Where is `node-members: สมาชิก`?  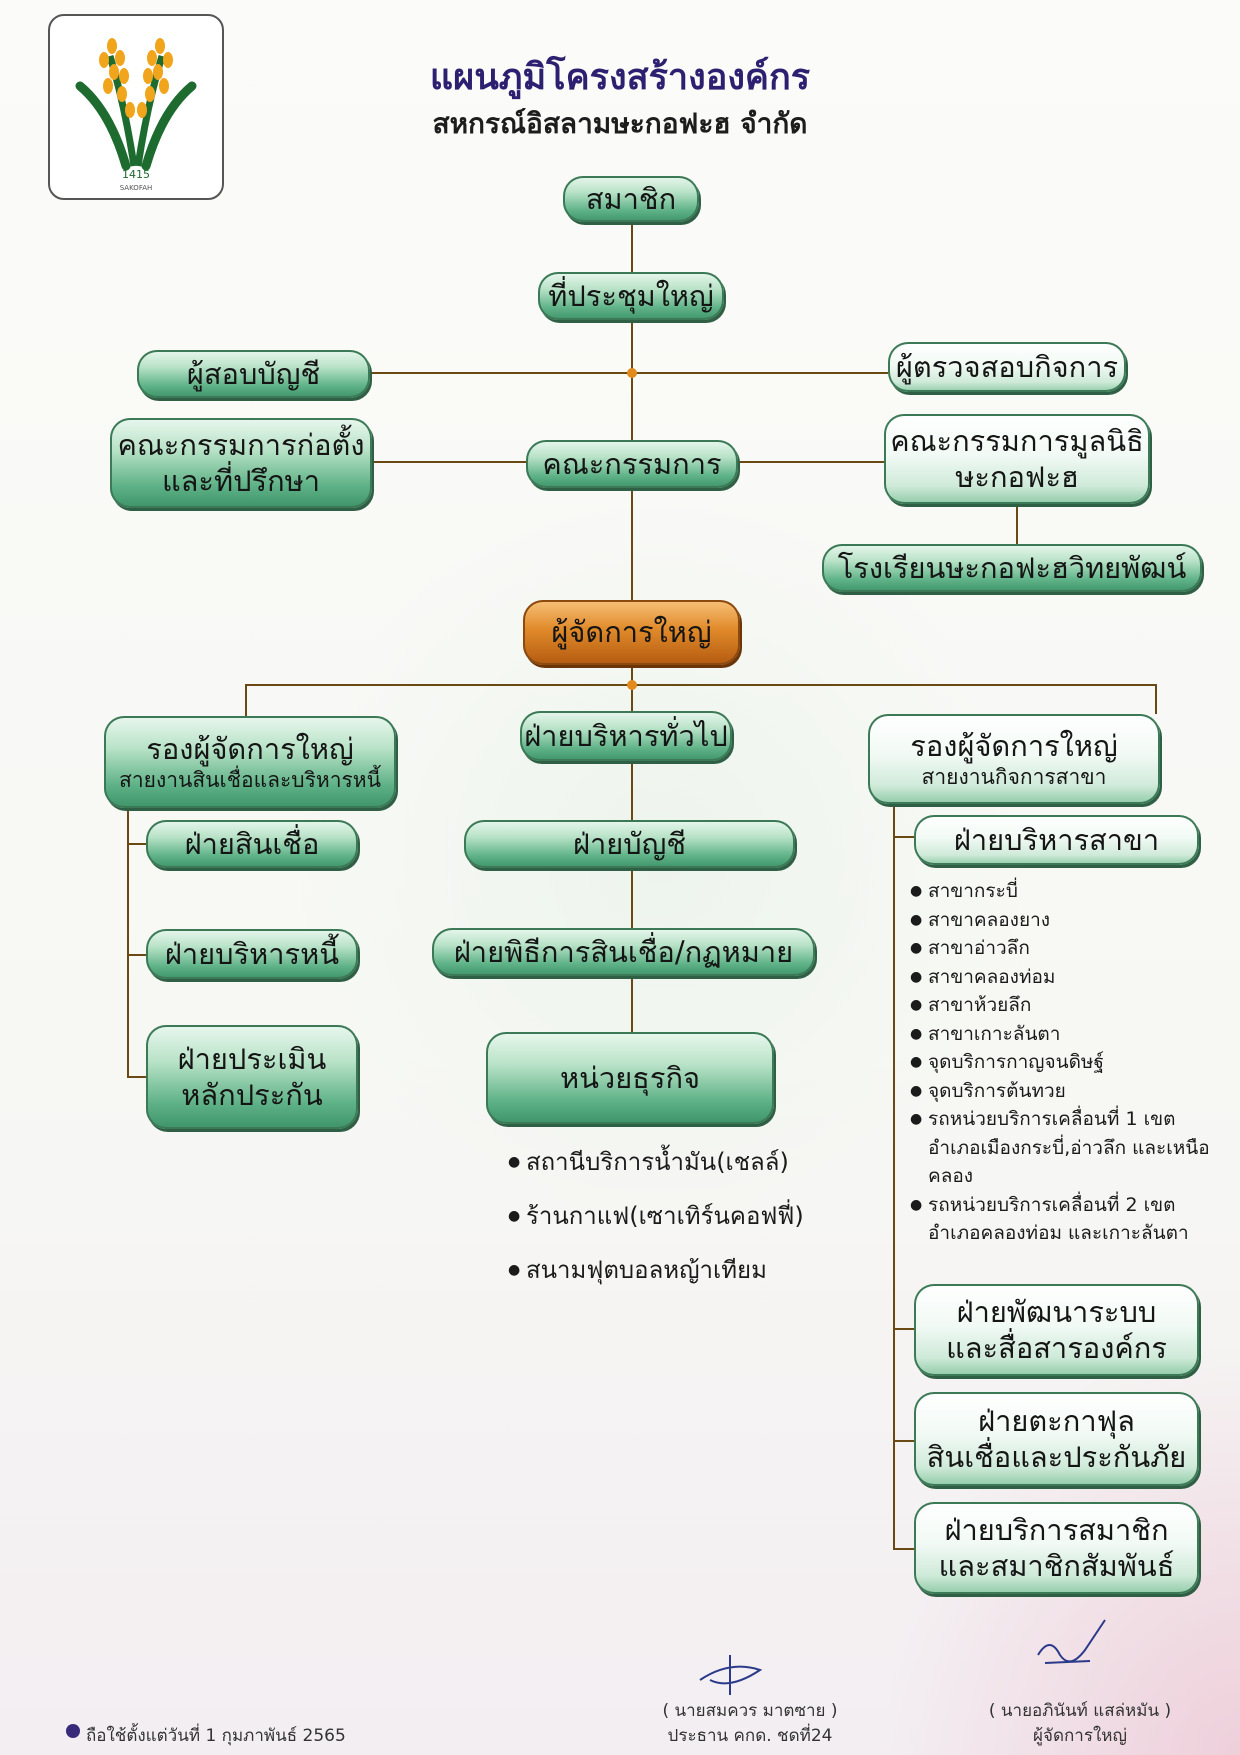 node-members: สมาชิก is located at coordinates (631, 199).